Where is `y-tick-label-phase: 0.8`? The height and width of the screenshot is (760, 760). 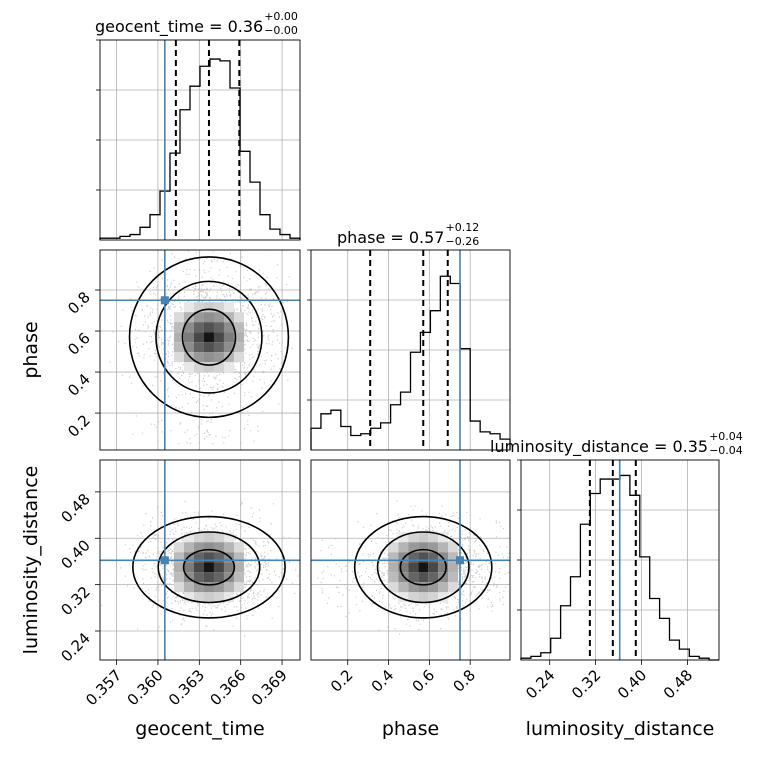 y-tick-label-phase: 0.8 is located at coordinates (79, 303).